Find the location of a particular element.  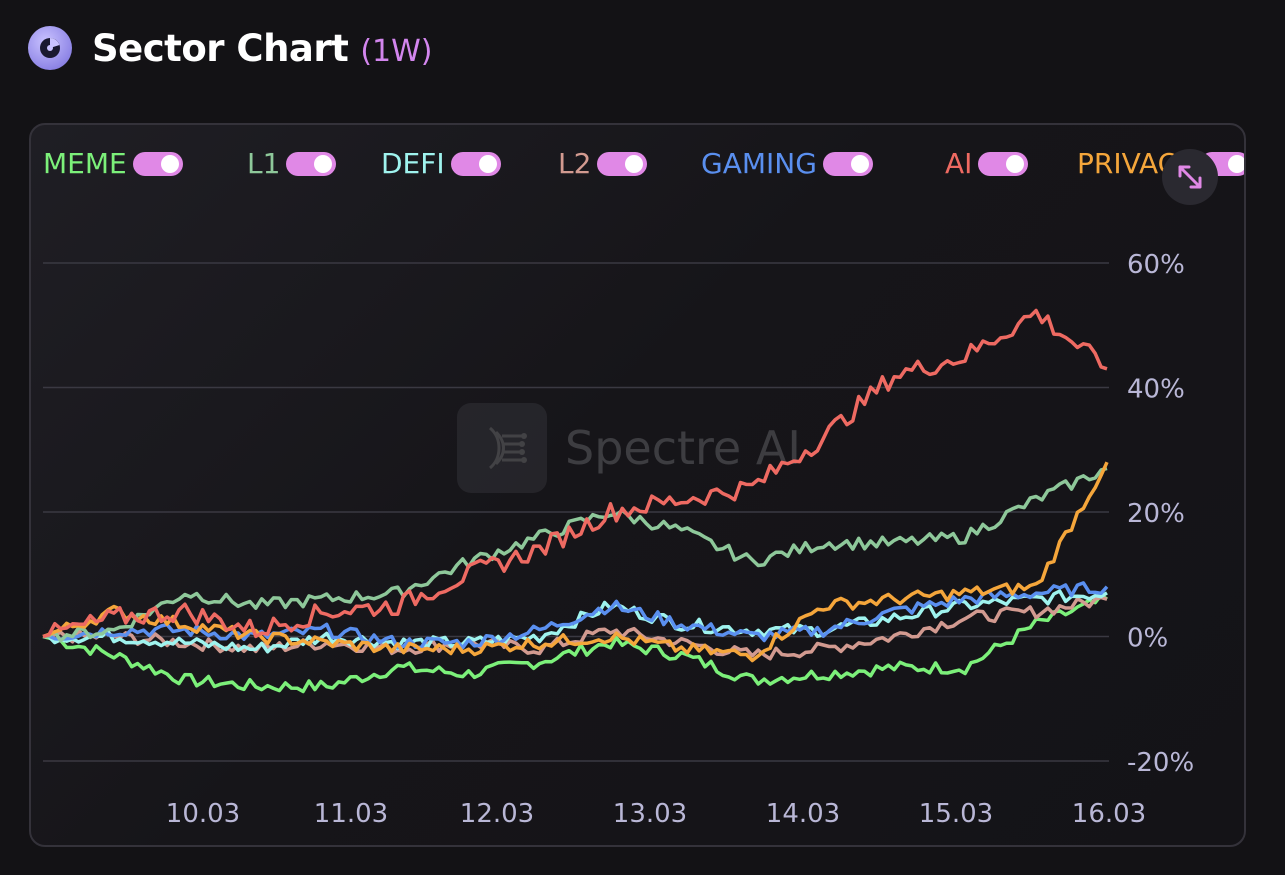

x-tick-label: 11.03 is located at coordinates (351, 814).